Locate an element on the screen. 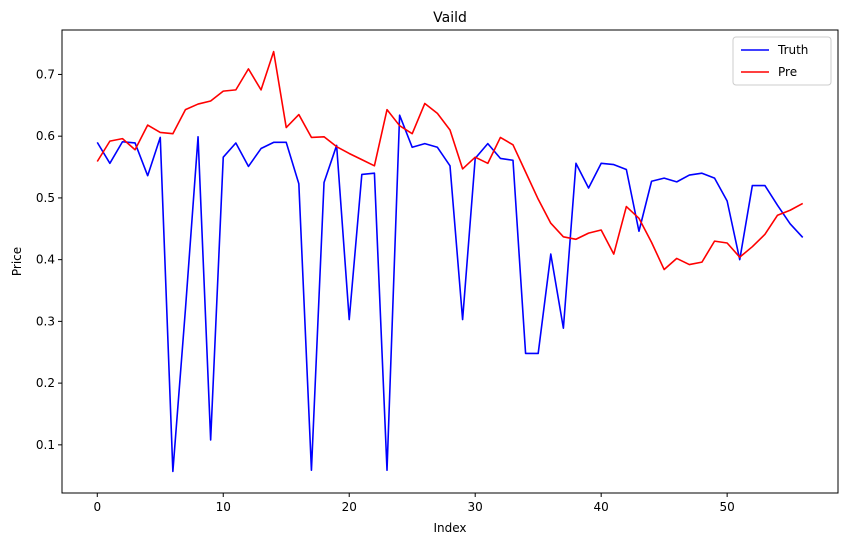  legend: Truth Pre is located at coordinates (782, 61).